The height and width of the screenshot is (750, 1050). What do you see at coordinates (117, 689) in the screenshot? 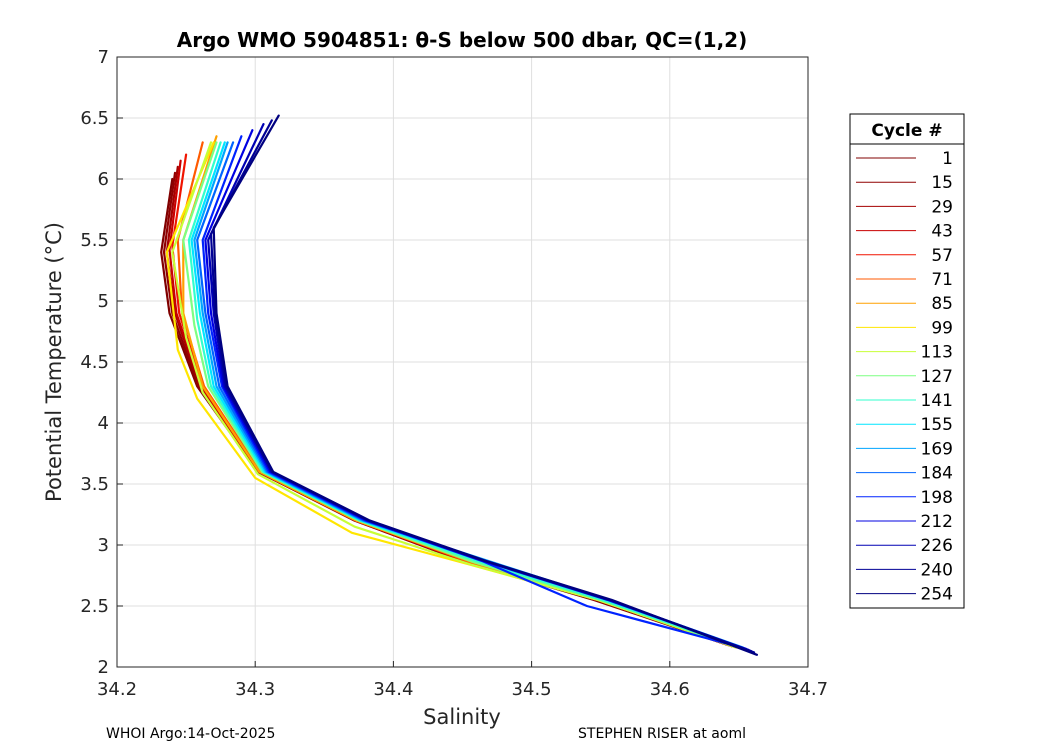
I see `x-tick-label: 34.2` at bounding box center [117, 689].